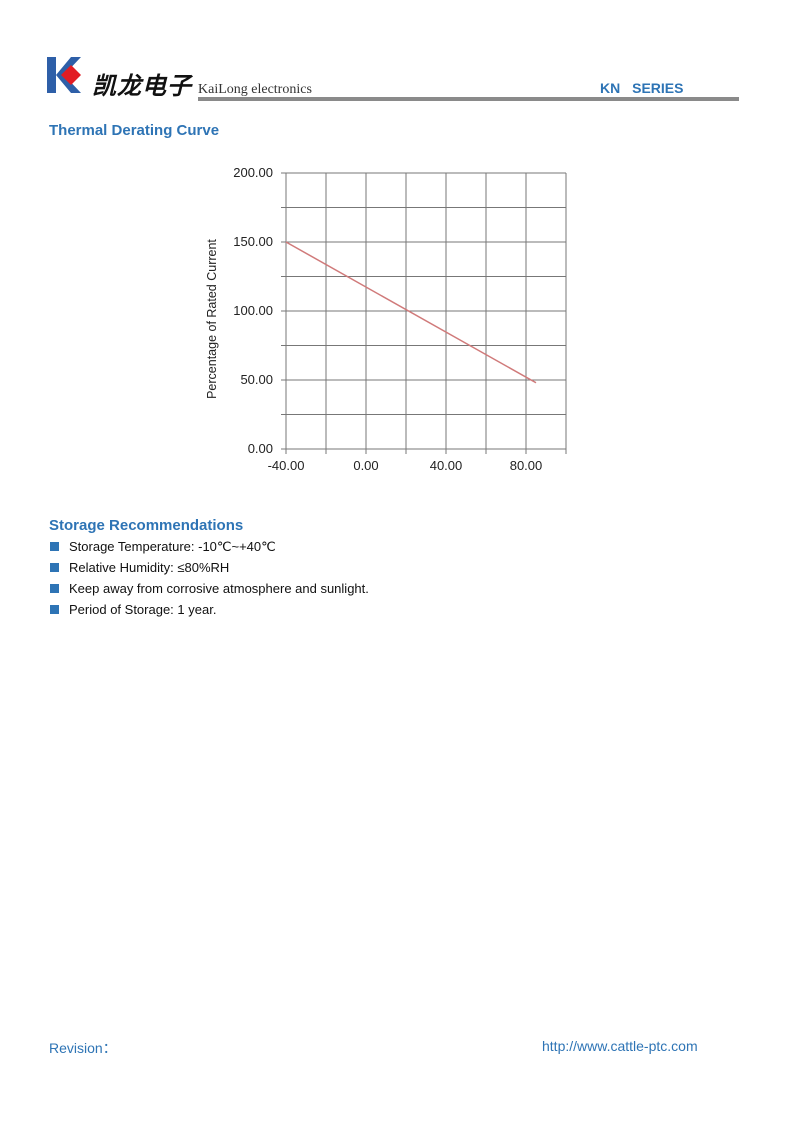 The width and height of the screenshot is (793, 1122). I want to click on y-tick-label: 200.00, so click(253, 172).